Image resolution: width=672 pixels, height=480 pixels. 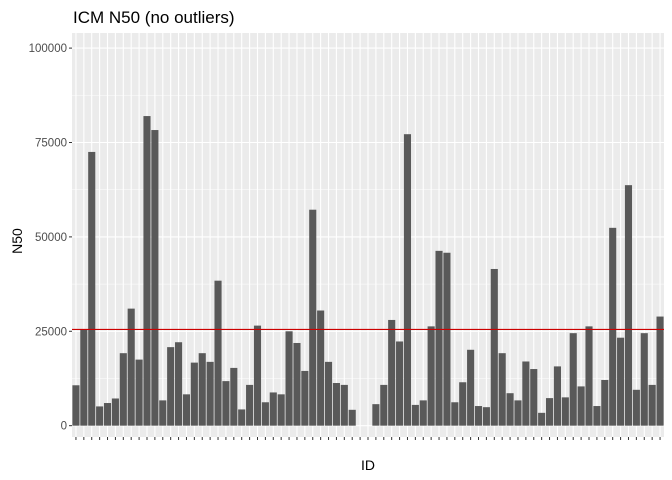 What do you see at coordinates (48, 49) in the screenshot?
I see `y-tick-label: 100000` at bounding box center [48, 49].